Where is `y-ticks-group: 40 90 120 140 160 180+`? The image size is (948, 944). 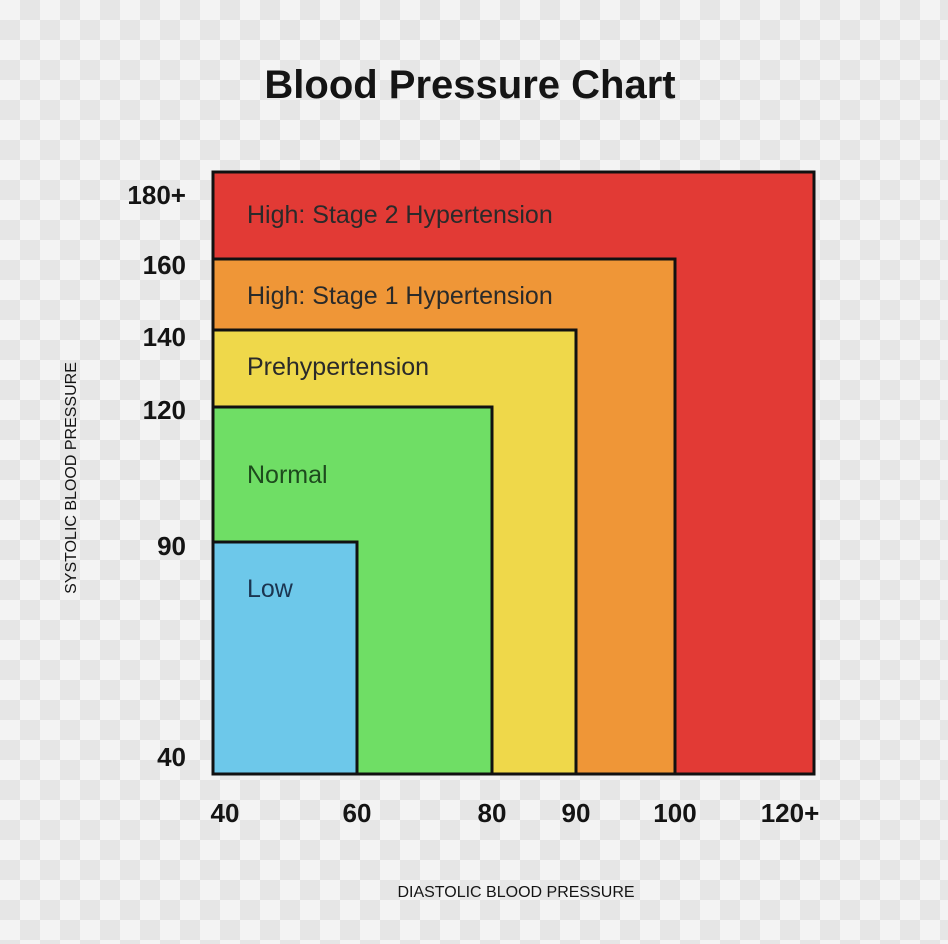 y-ticks-group: 40 90 120 140 160 180+ is located at coordinates (156, 476).